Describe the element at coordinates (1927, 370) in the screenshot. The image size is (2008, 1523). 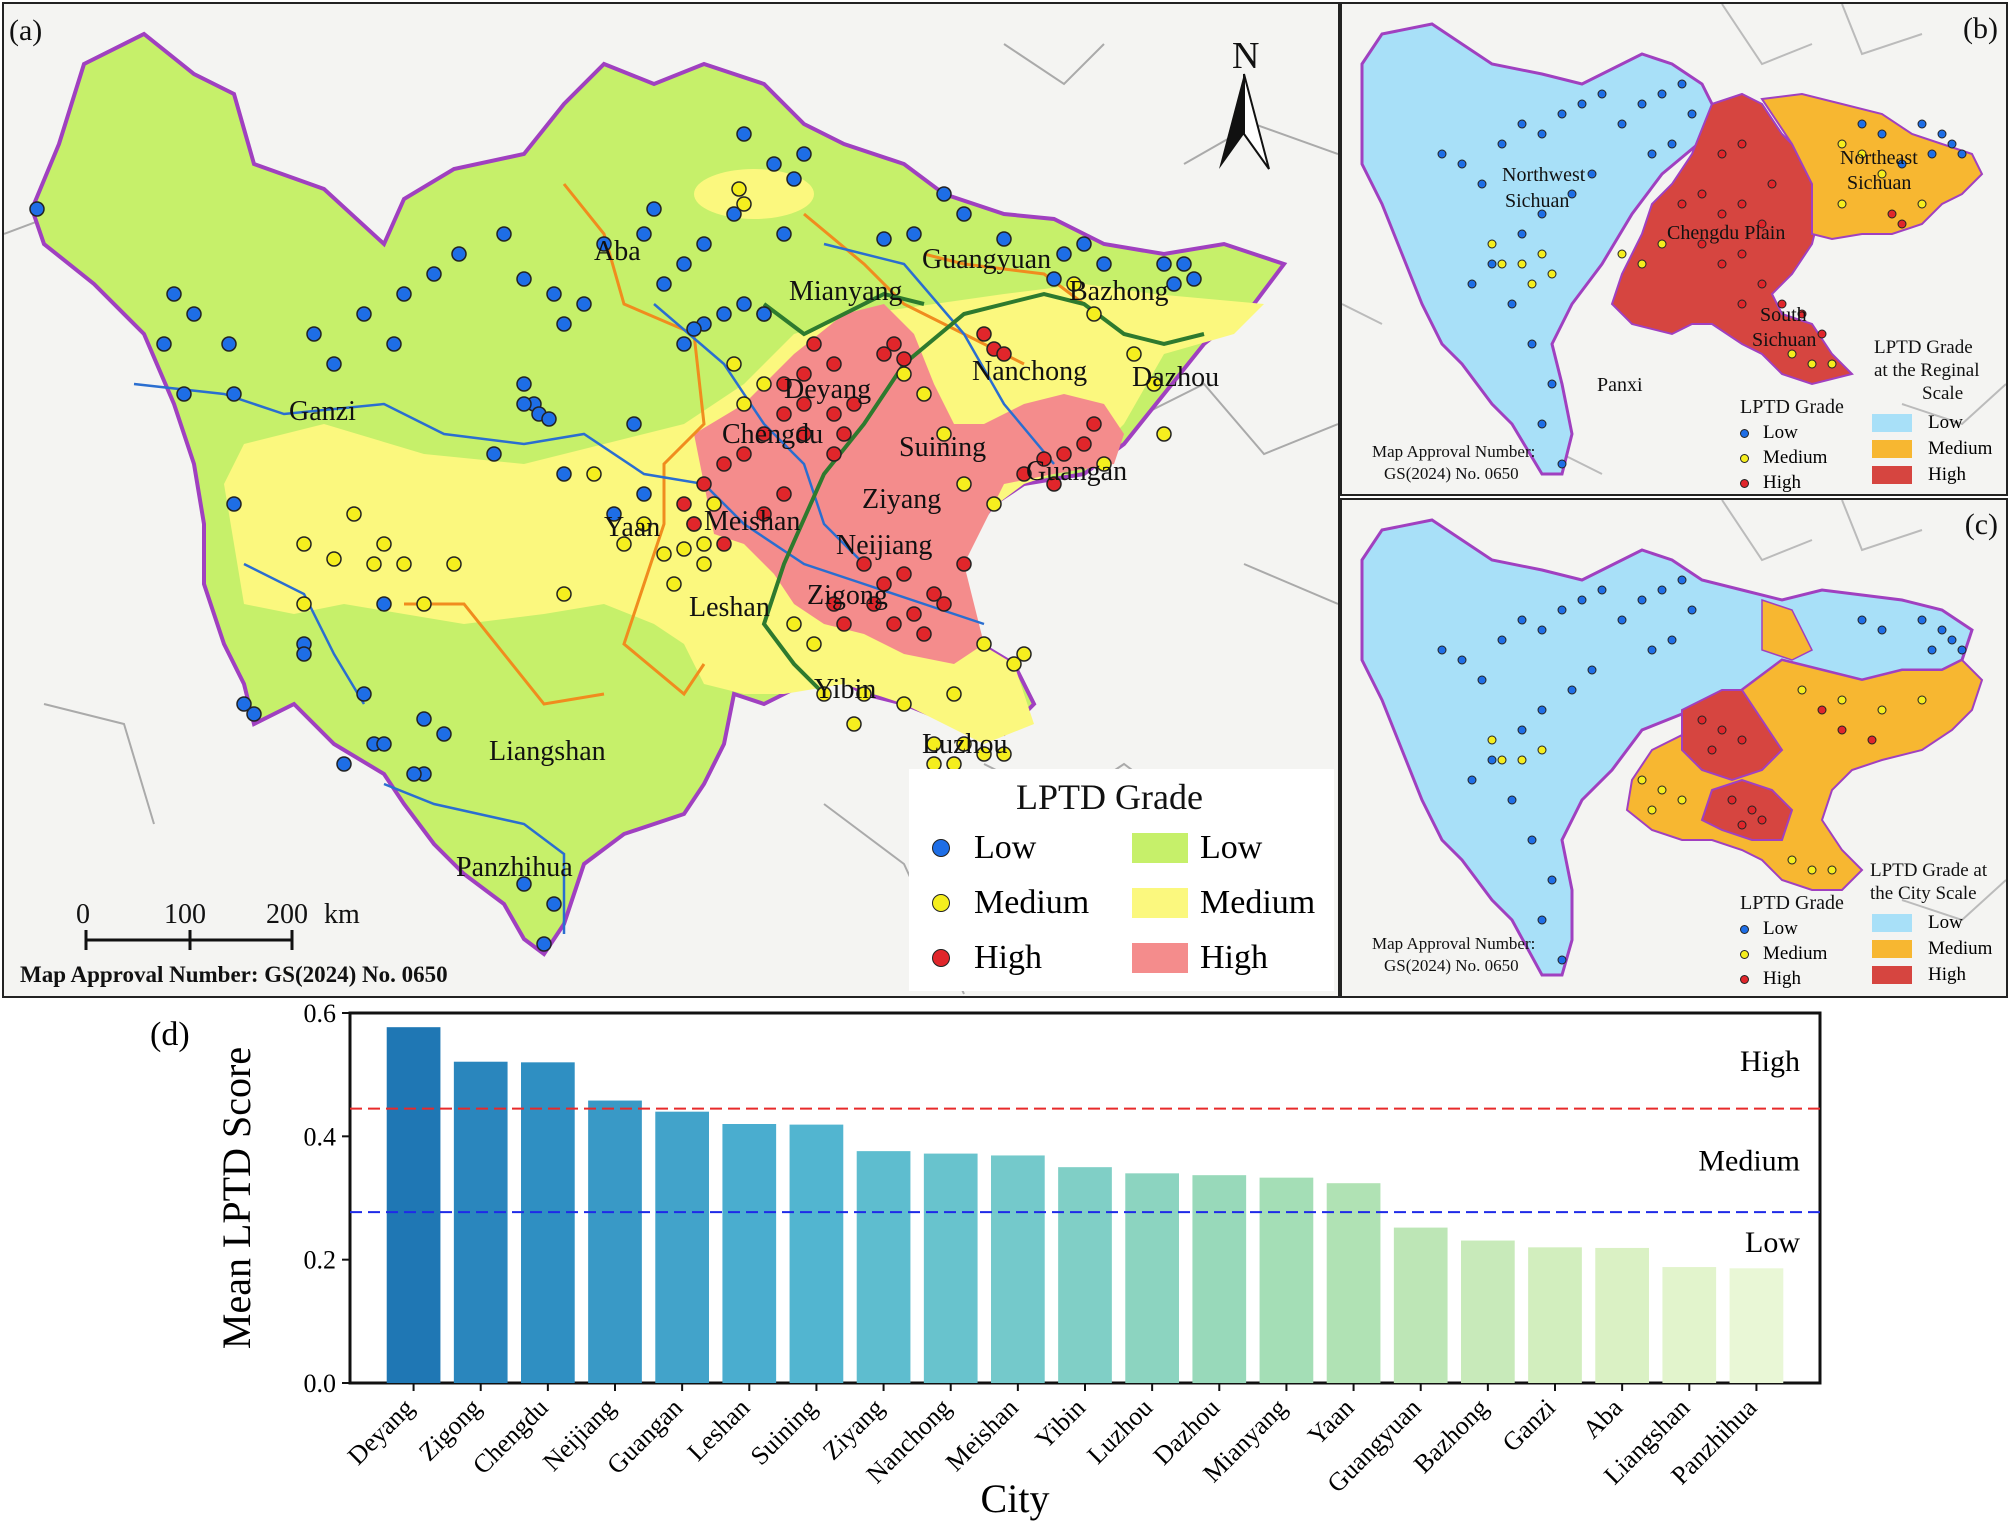
I see `legend-b-area-title-2: at the Reginal` at that location.